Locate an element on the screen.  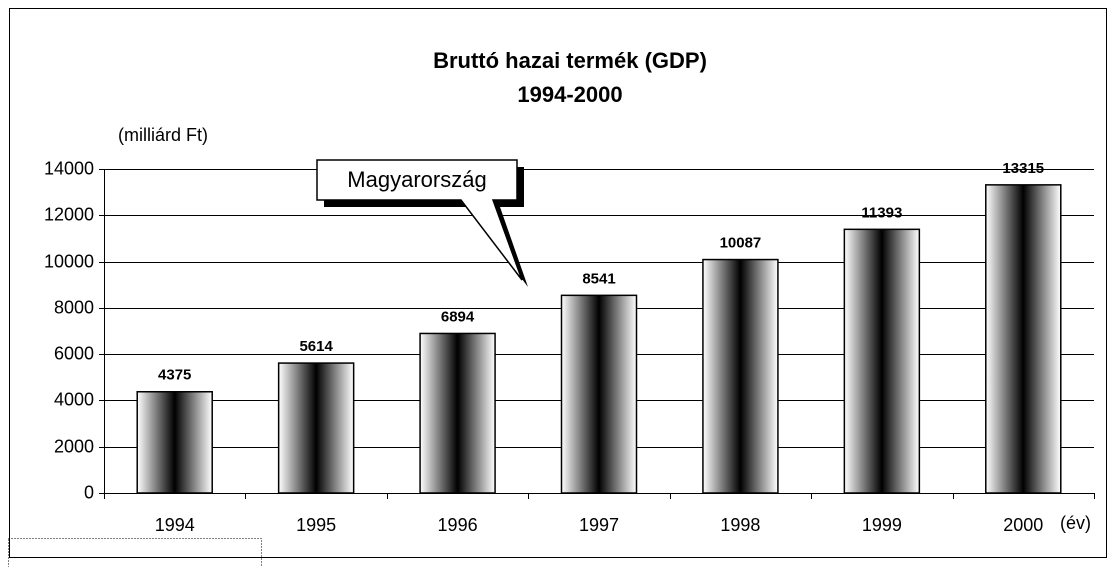
y-tick-label: 6000 is located at coordinates (74, 353).